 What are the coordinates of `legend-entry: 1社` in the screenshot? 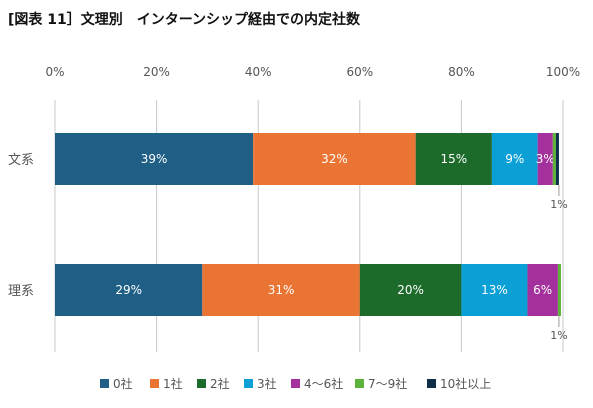 It's located at (173, 383).